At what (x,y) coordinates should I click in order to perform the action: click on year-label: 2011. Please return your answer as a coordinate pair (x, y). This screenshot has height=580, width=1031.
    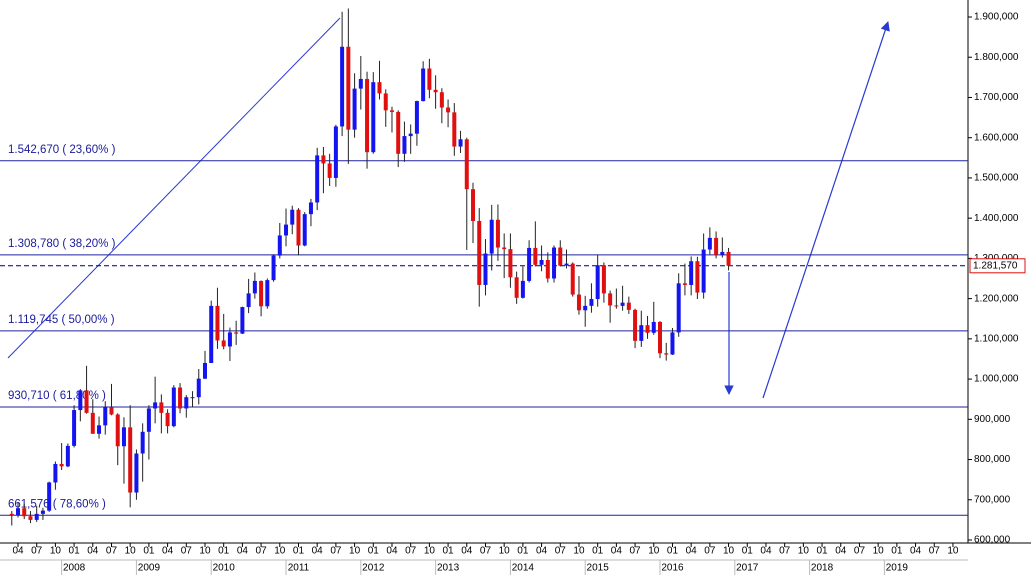
    Looking at the image, I should click on (299, 568).